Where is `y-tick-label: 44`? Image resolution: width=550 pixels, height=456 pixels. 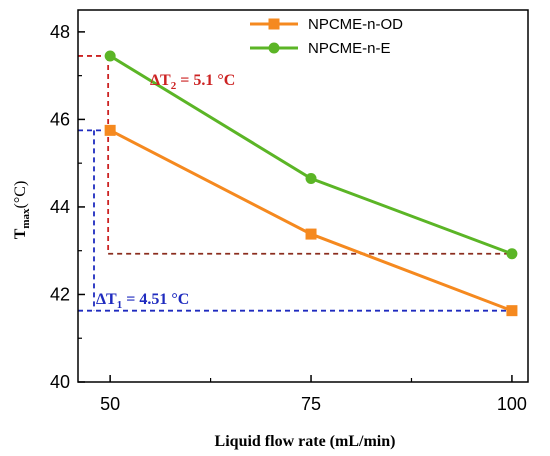 y-tick-label: 44 is located at coordinates (60, 207).